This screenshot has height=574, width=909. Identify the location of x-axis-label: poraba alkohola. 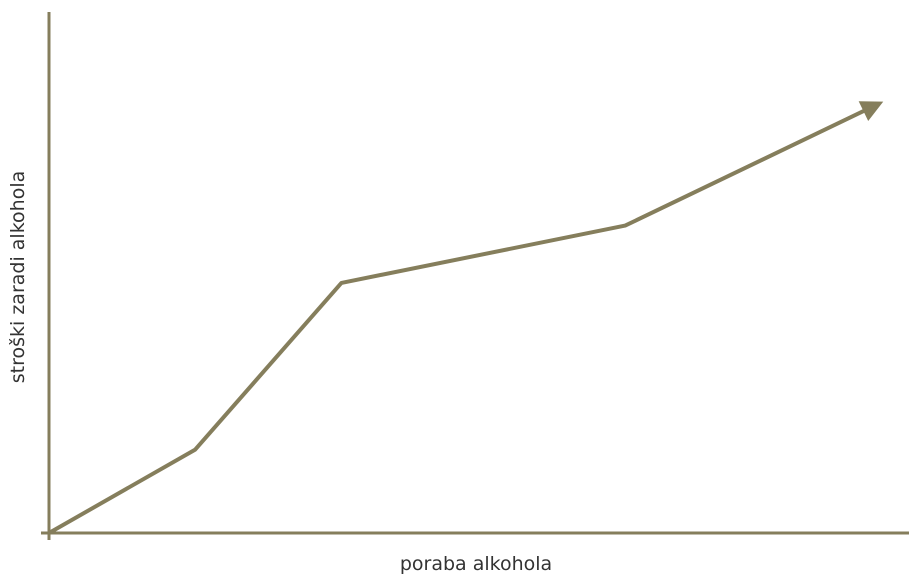
(476, 563).